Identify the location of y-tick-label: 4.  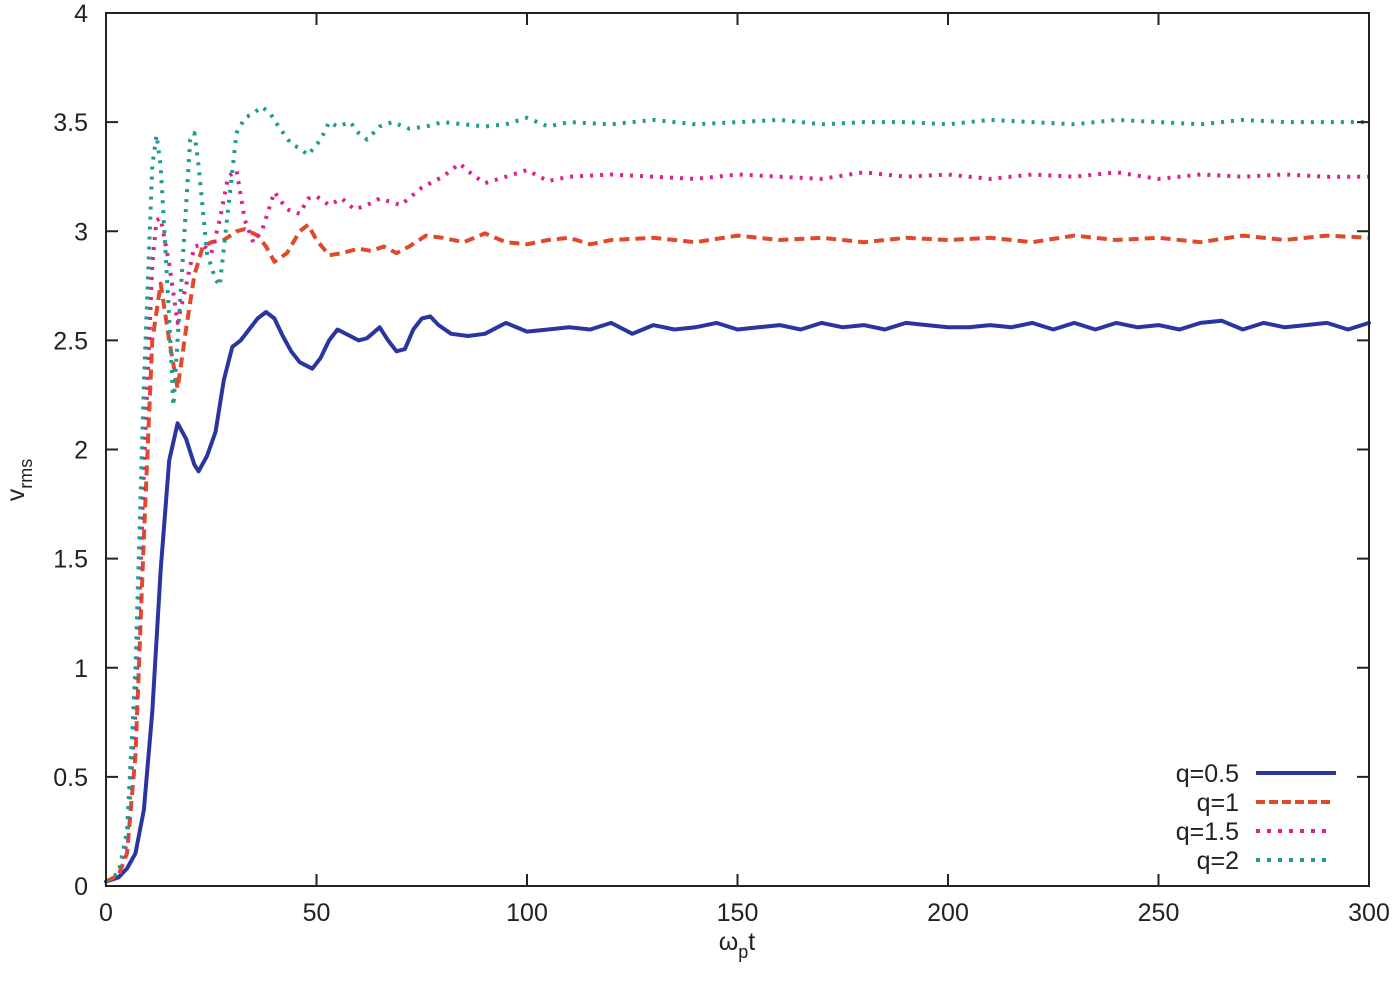
(81, 14).